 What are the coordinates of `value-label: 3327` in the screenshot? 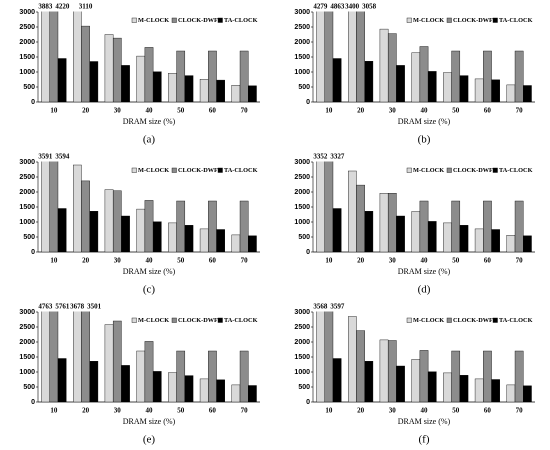 It's located at (337, 157).